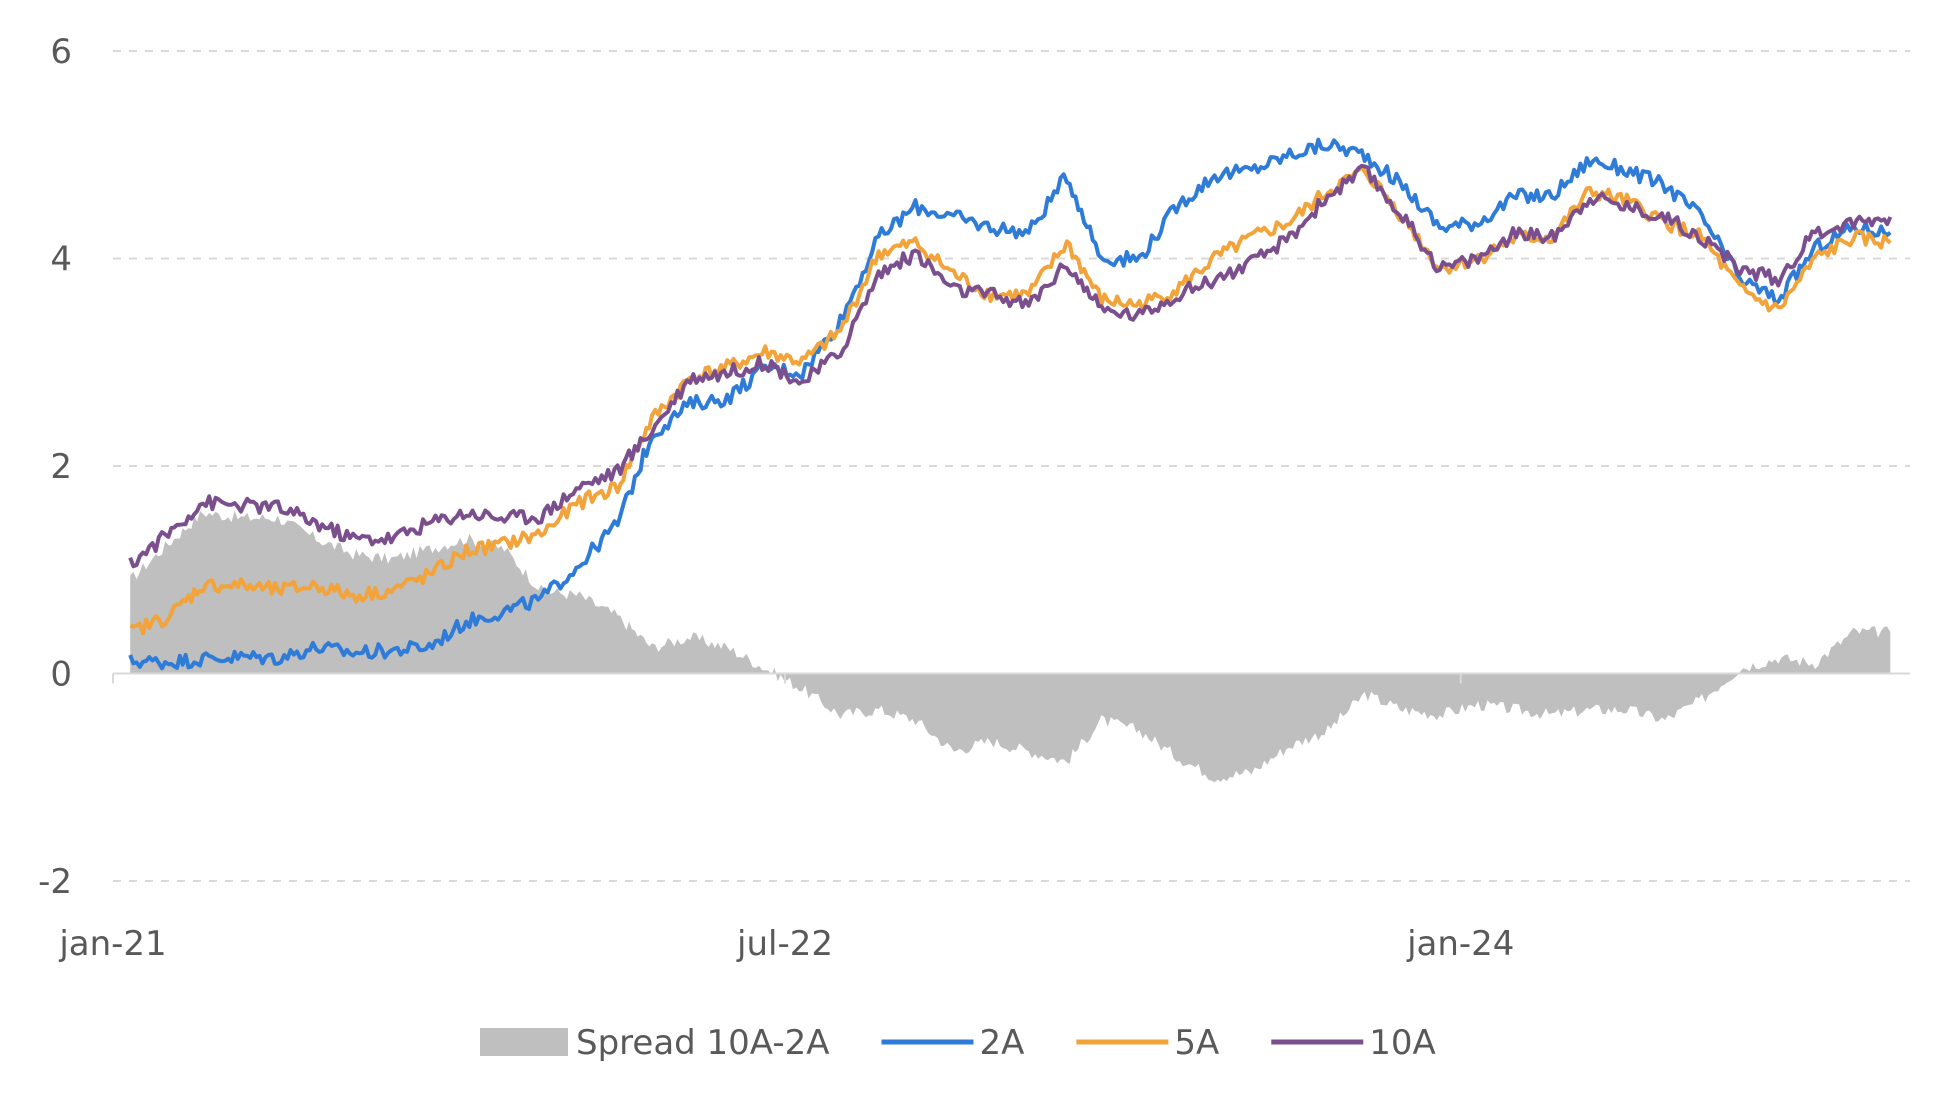 This screenshot has height=1104, width=1949. What do you see at coordinates (1196, 1043) in the screenshot?
I see `legend-label: 5A` at bounding box center [1196, 1043].